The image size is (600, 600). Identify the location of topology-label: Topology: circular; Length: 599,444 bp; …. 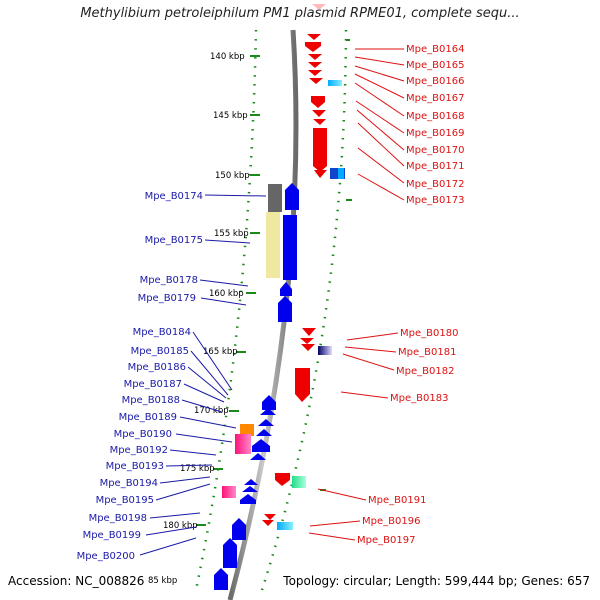
(436, 581).